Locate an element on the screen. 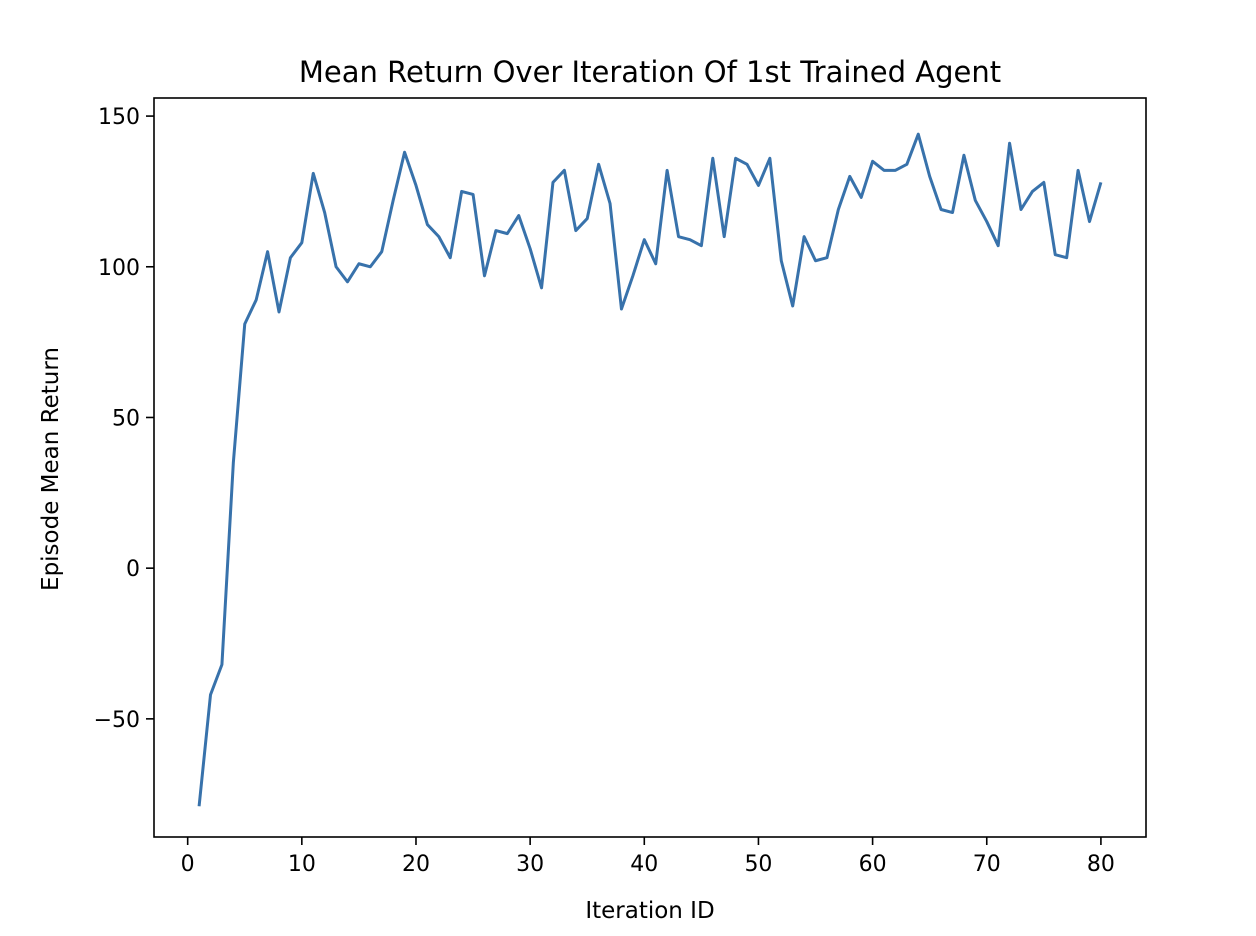 The width and height of the screenshot is (1256, 936). x-tick-label: 40 is located at coordinates (644, 864).